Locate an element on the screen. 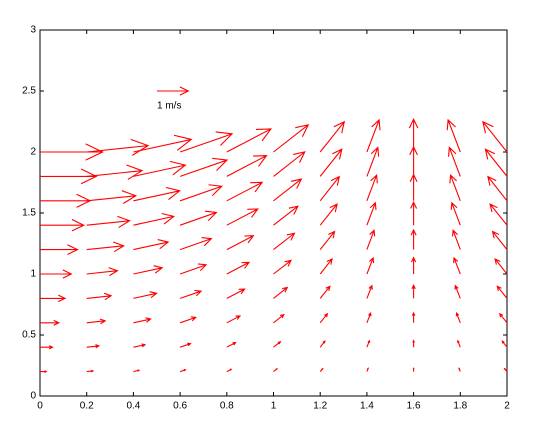 The height and width of the screenshot is (441, 557). x-tick-label: 1 is located at coordinates (274, 406).